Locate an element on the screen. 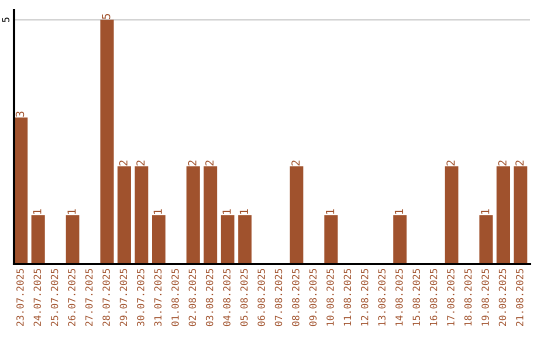  x-tick-label: 11.08.2025 is located at coordinates (348, 297).